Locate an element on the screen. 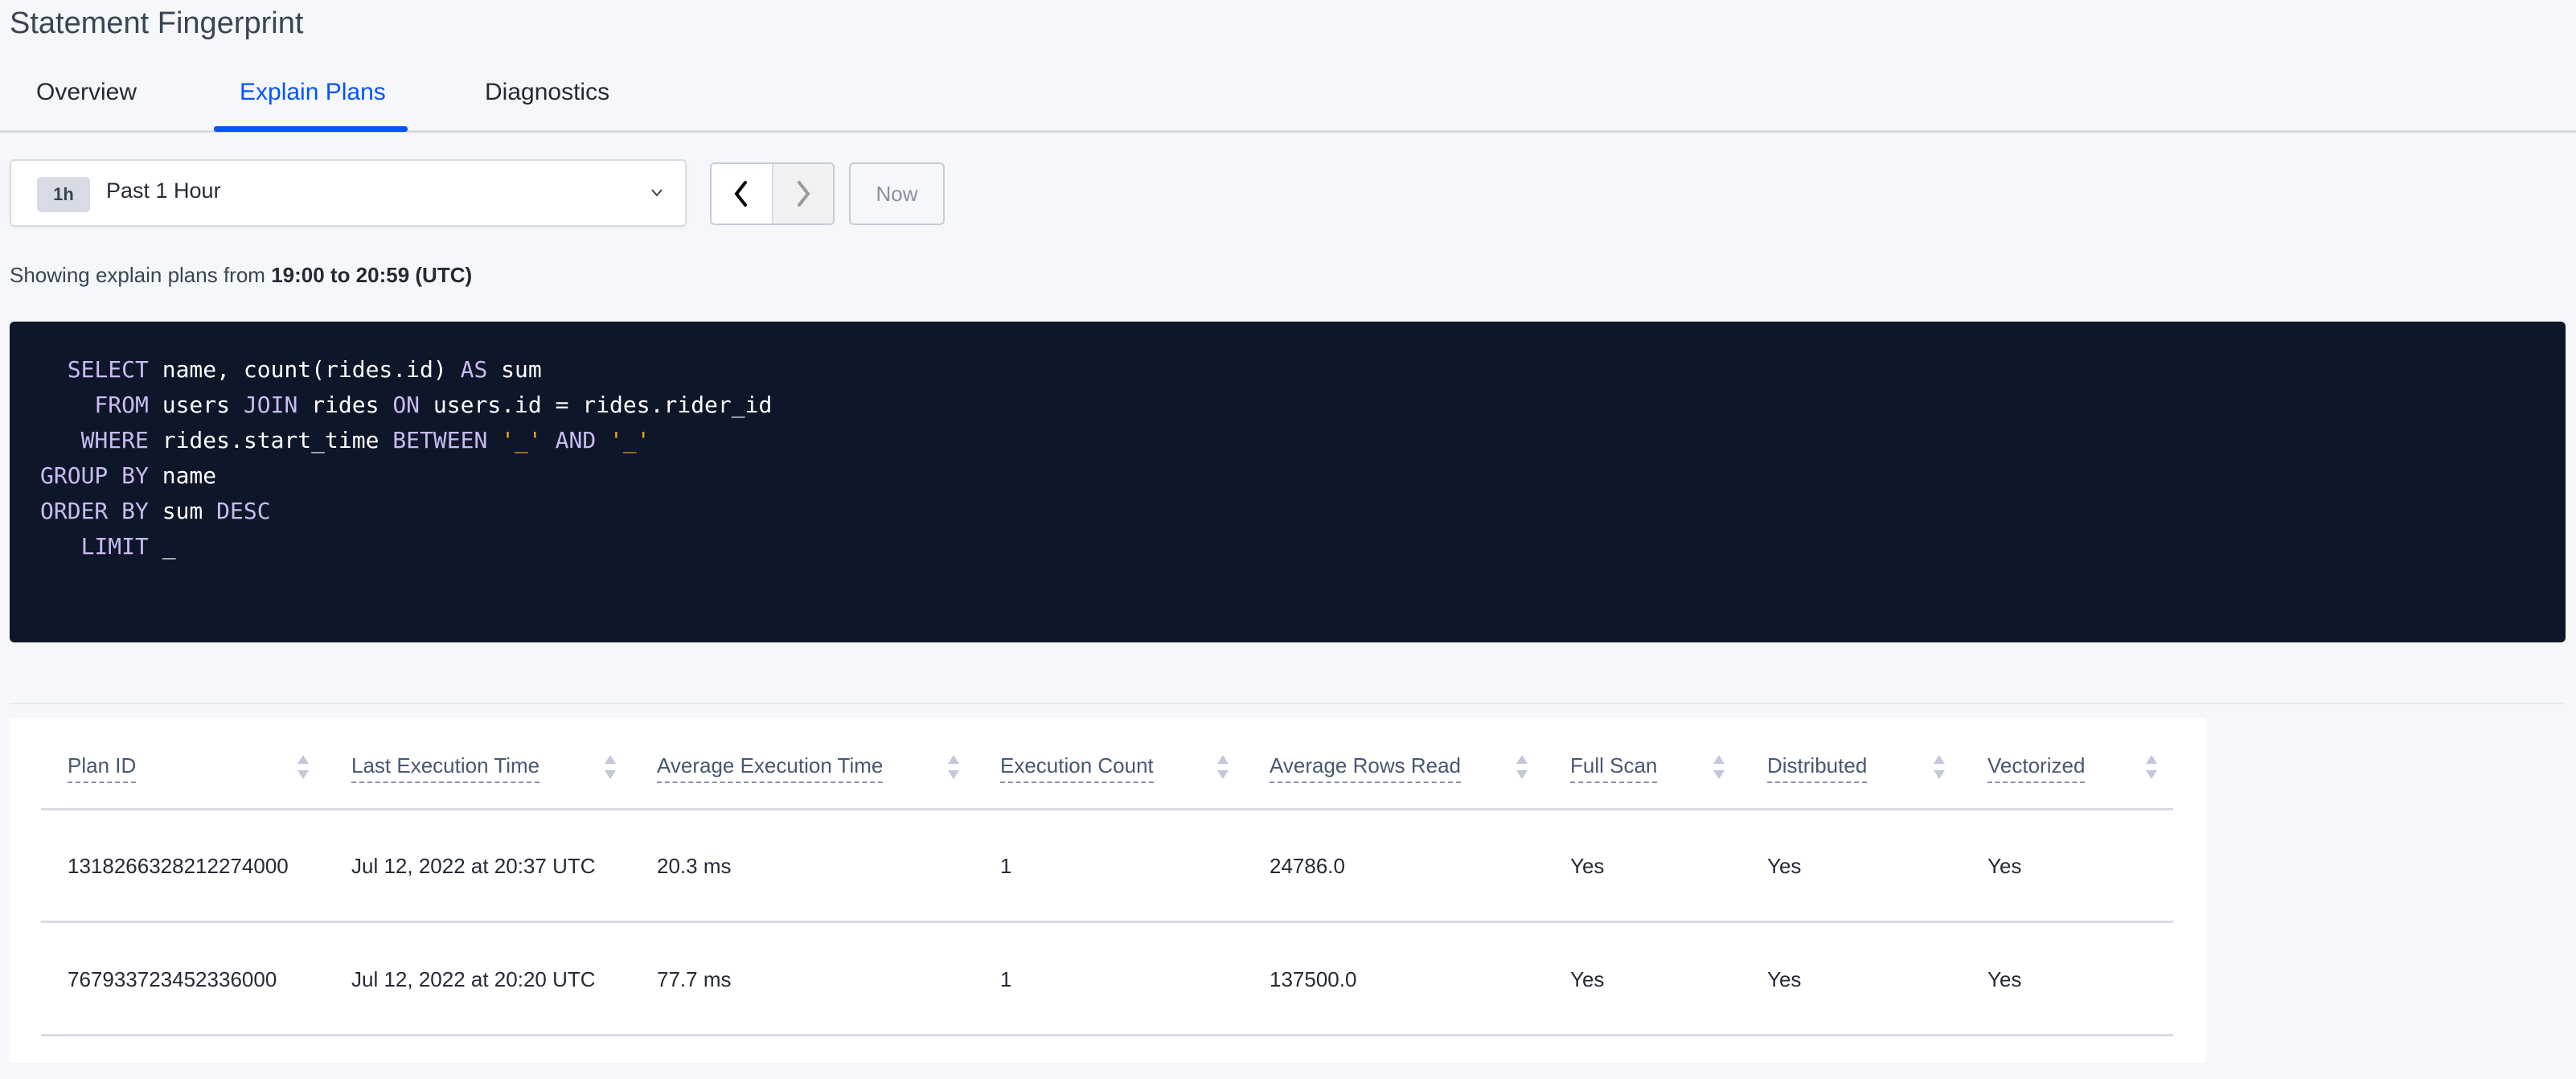 The height and width of the screenshot is (1079, 2576). tab-bar-border is located at coordinates (1288, 131).